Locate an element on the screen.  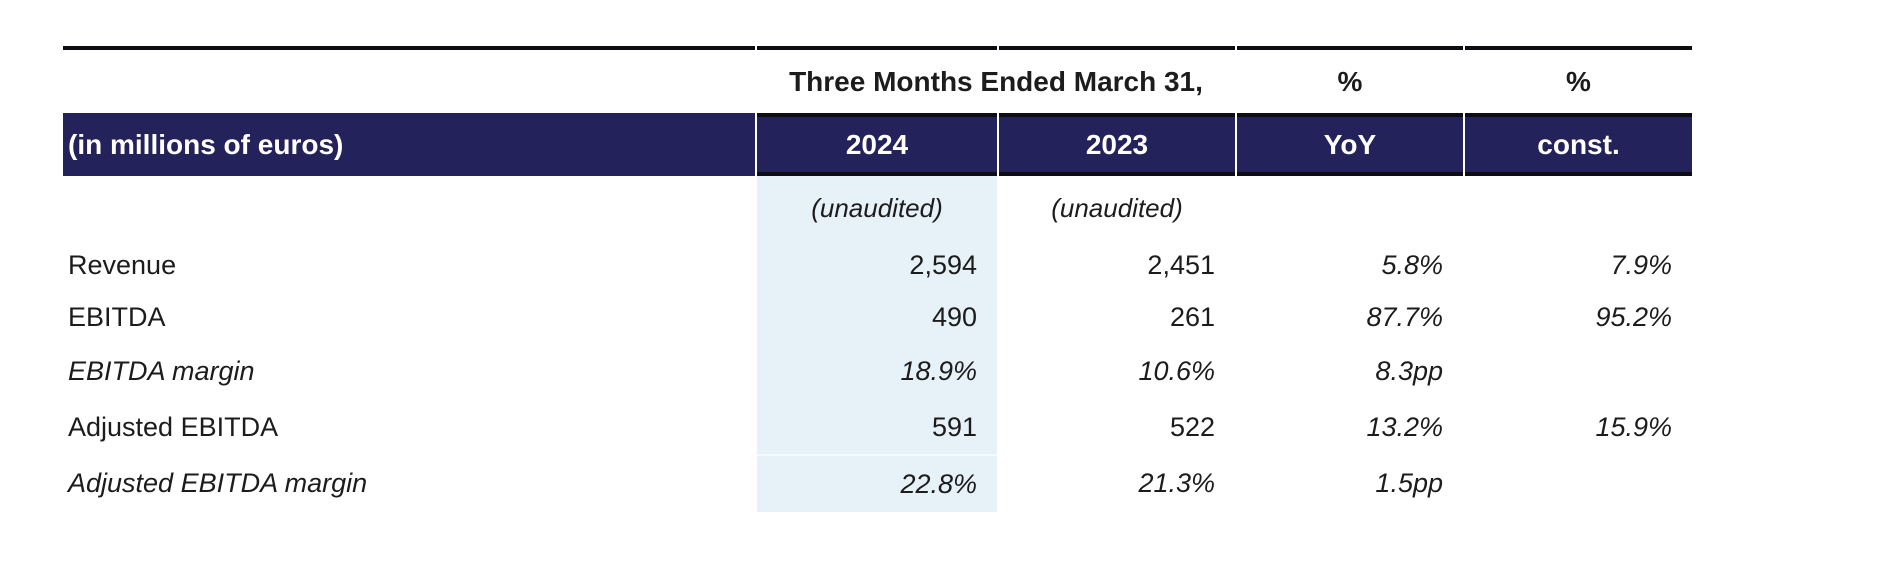
subheader-empty-yoy is located at coordinates (1350, 208).